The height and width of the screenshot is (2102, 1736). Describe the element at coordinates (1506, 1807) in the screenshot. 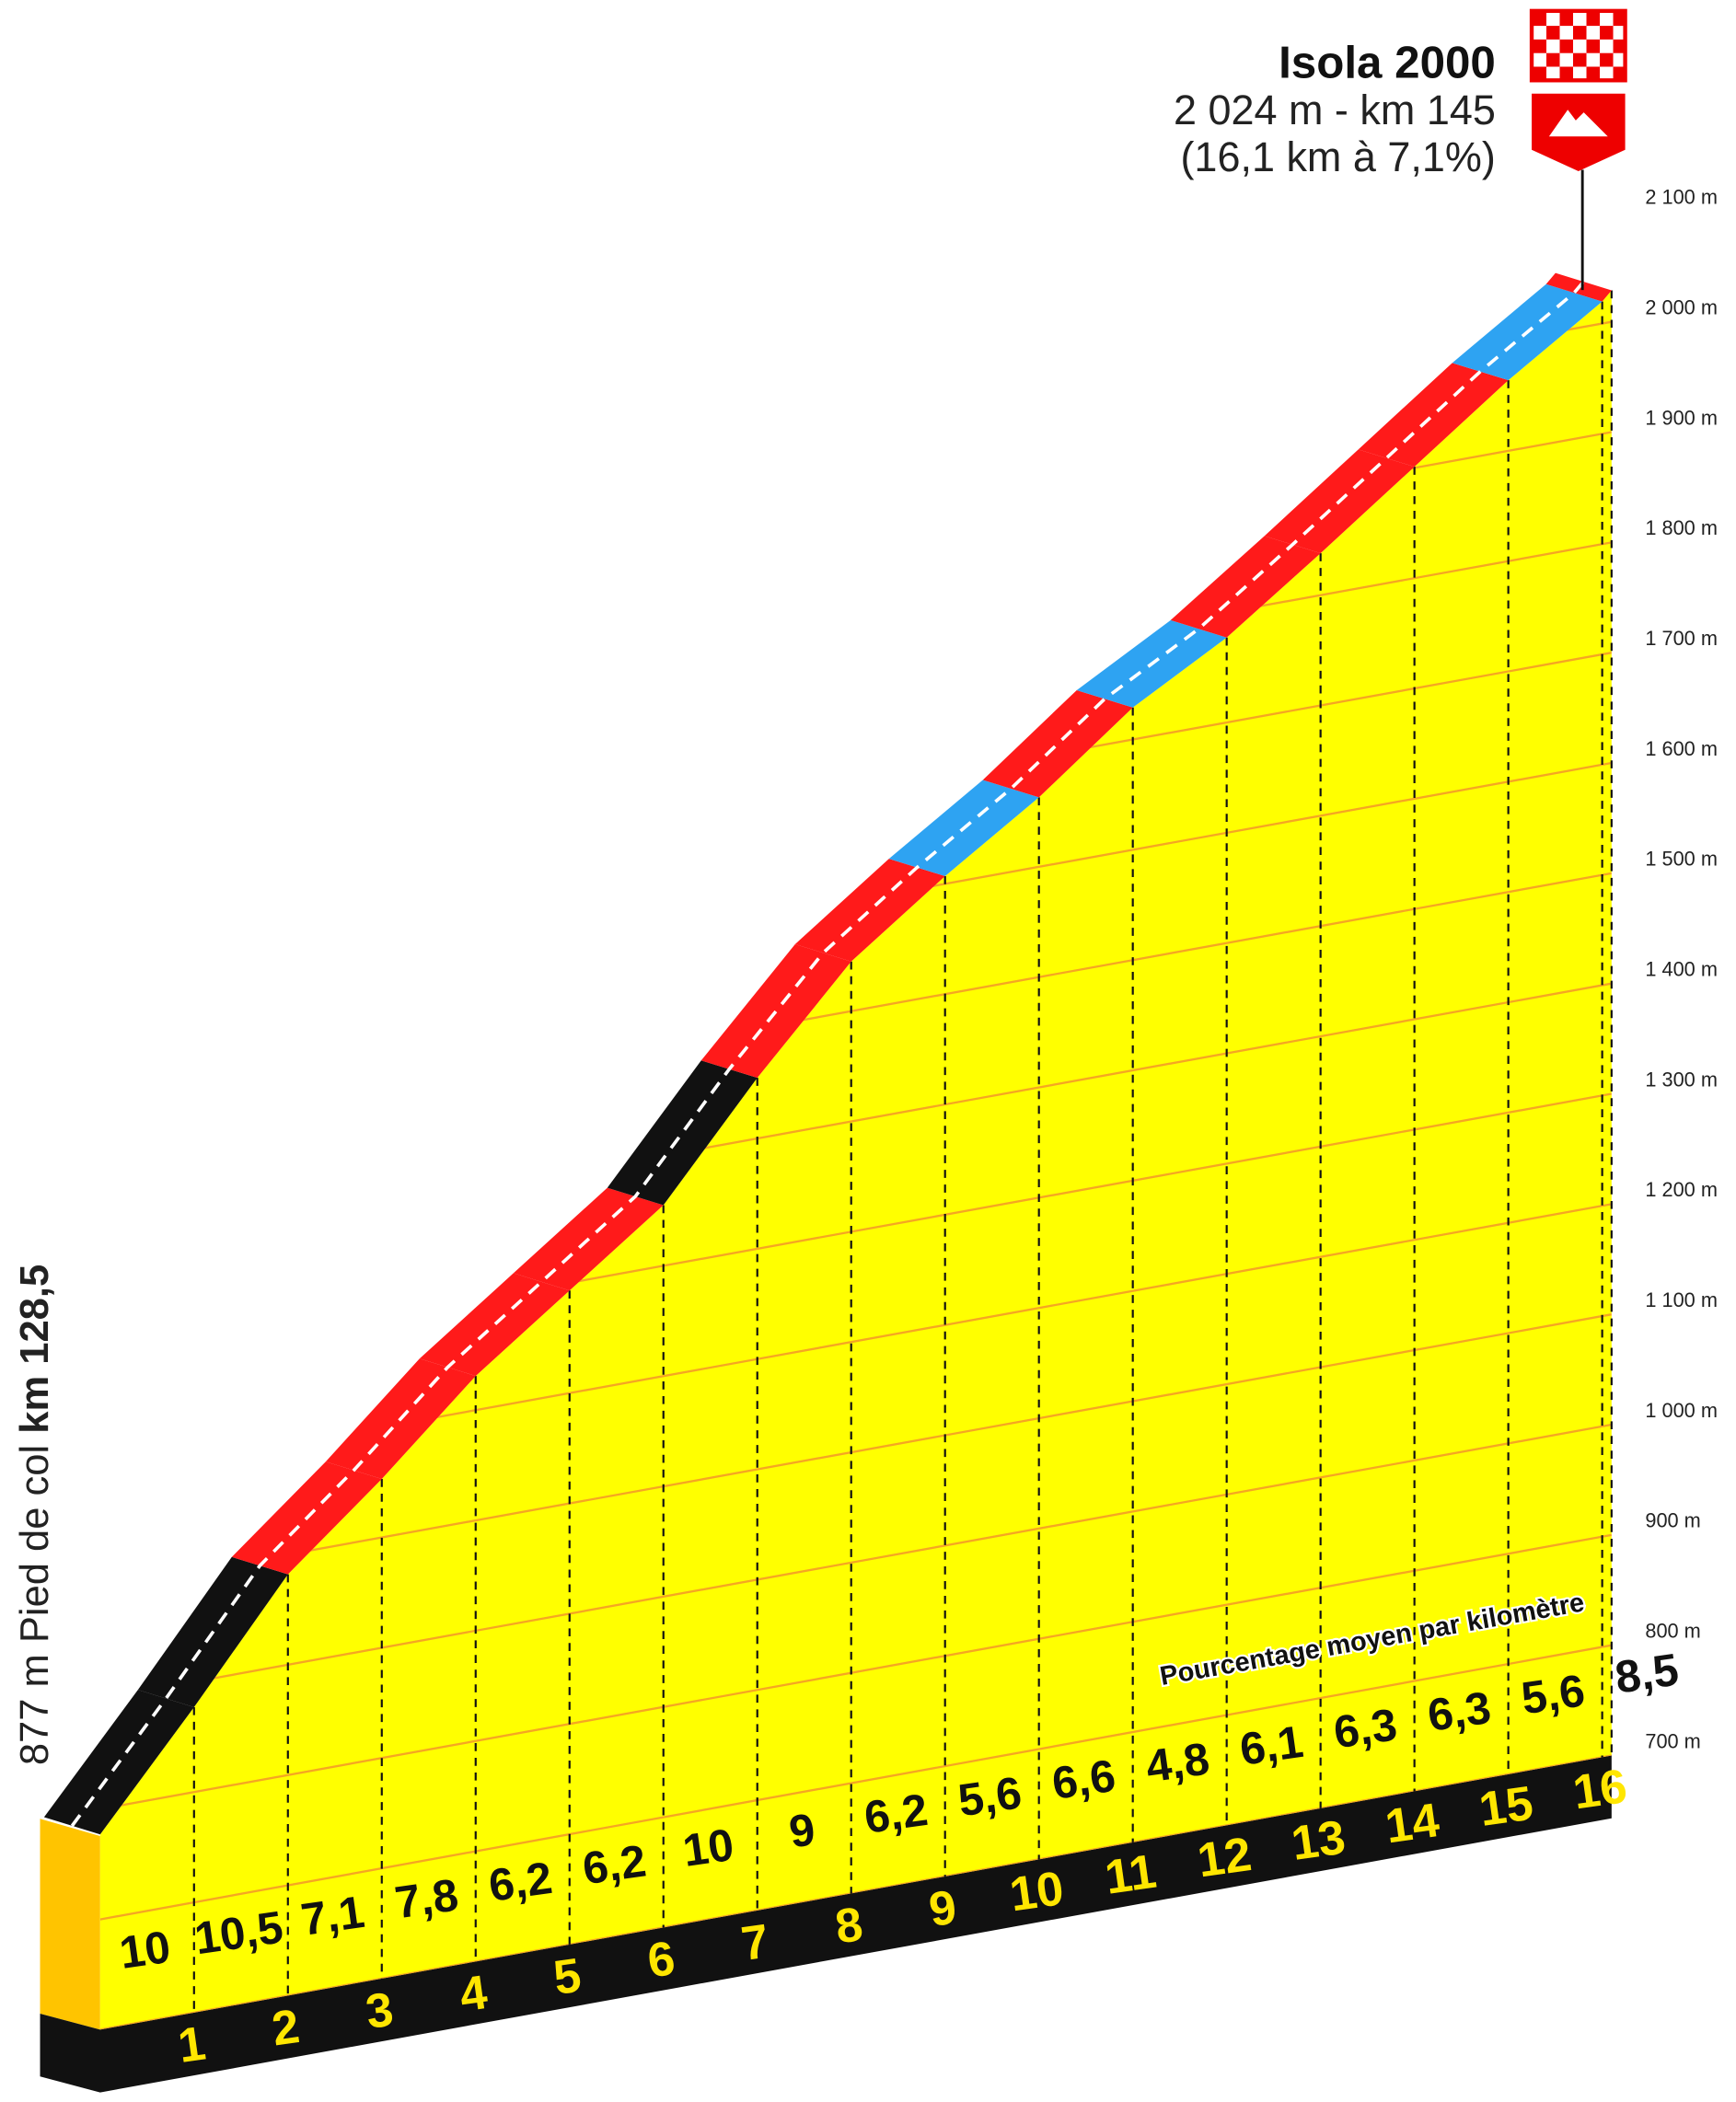

I see `km-label: 15` at that location.